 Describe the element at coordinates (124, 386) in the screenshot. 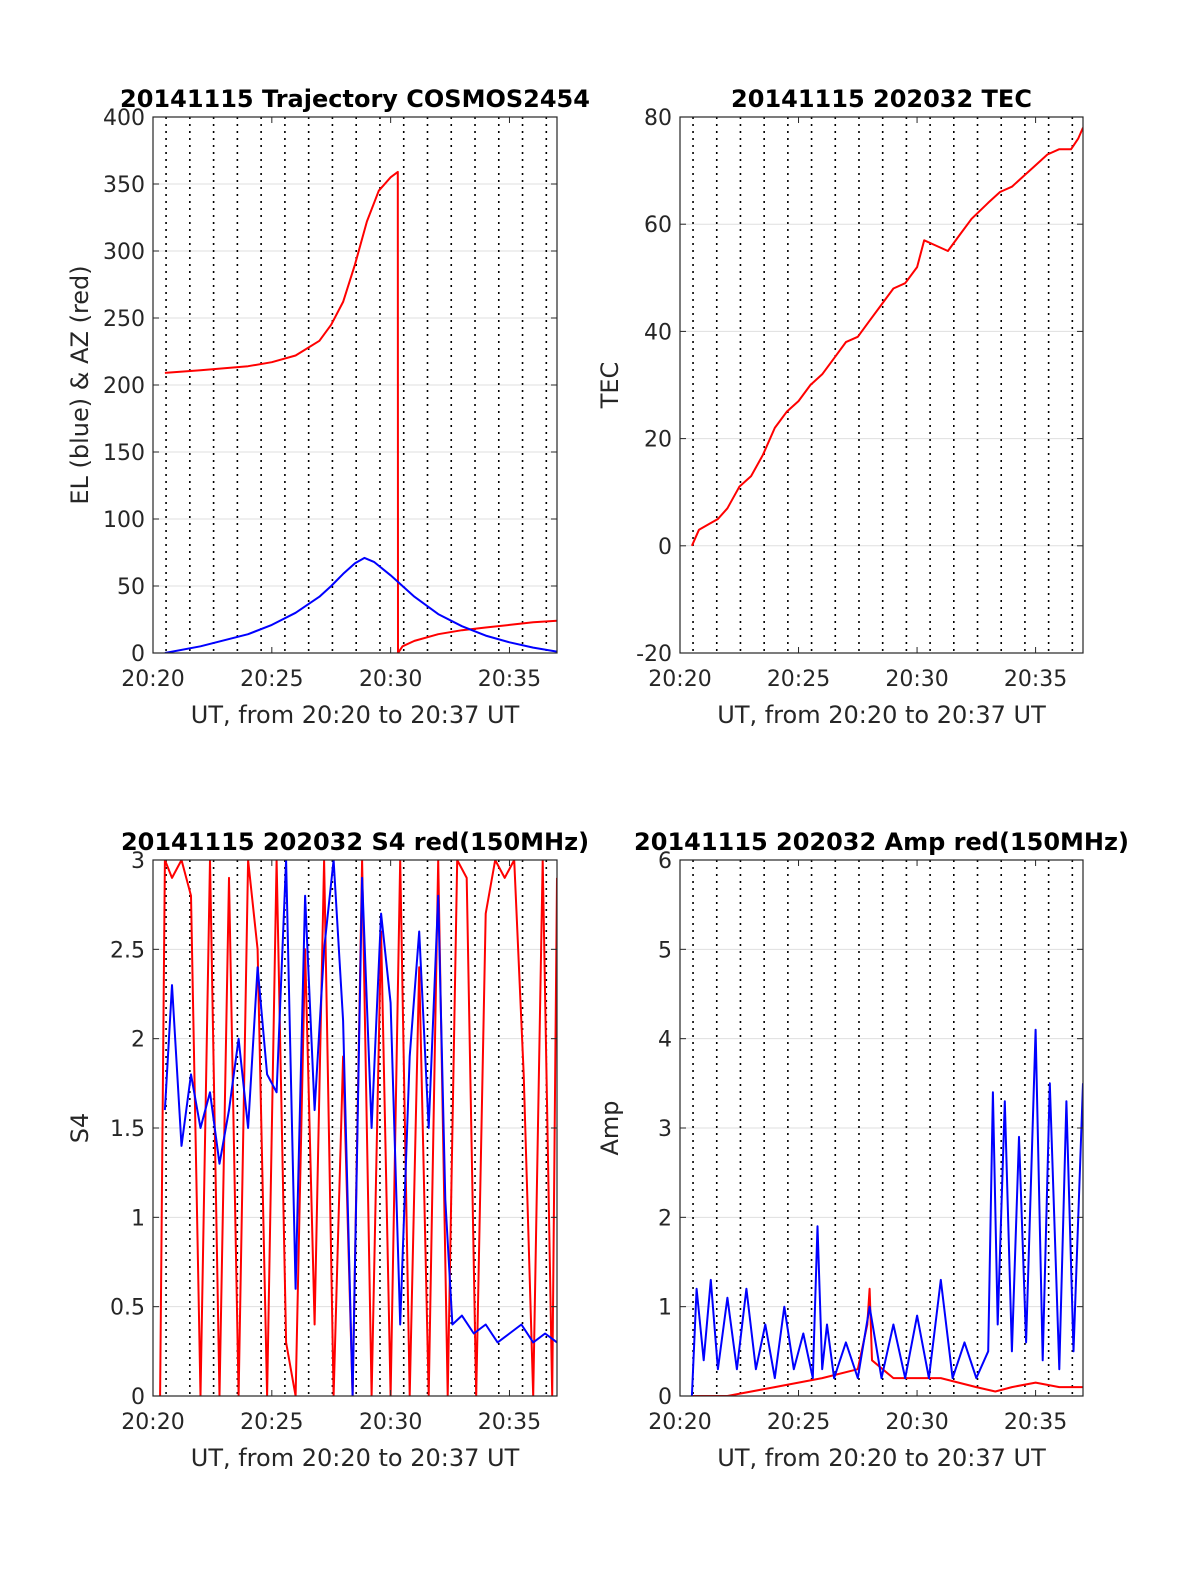

I see `ytick-label: 200` at that location.